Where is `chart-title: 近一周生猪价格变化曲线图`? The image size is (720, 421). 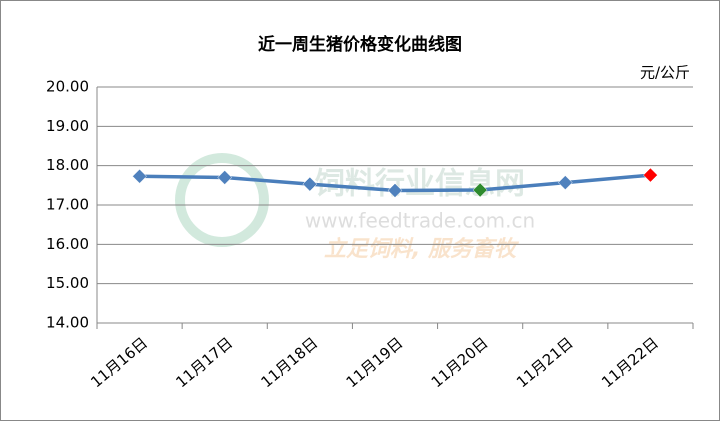
chart-title: 近一周生猪价格变化曲线图 is located at coordinates (360, 44).